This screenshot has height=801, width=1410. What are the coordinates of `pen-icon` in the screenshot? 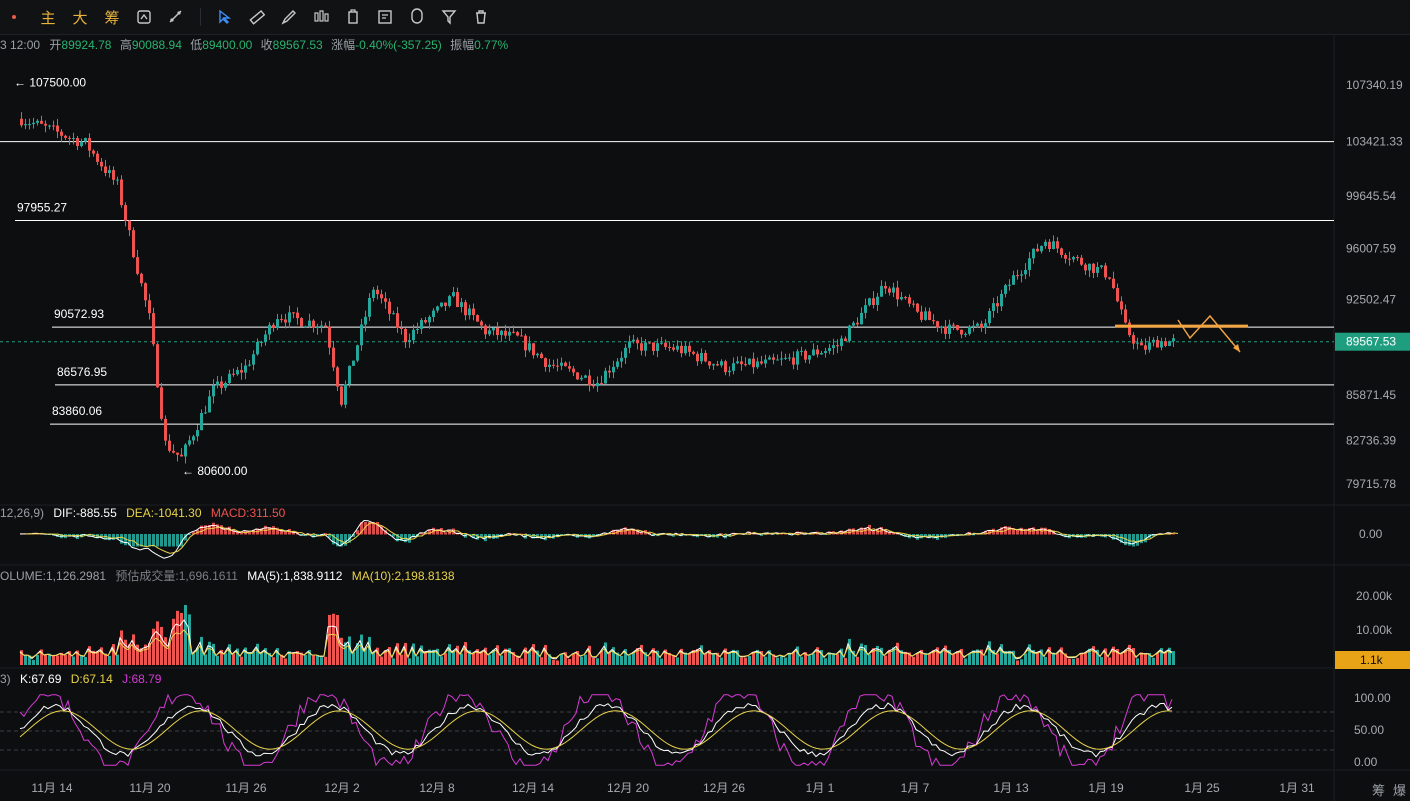 It's located at (289, 17).